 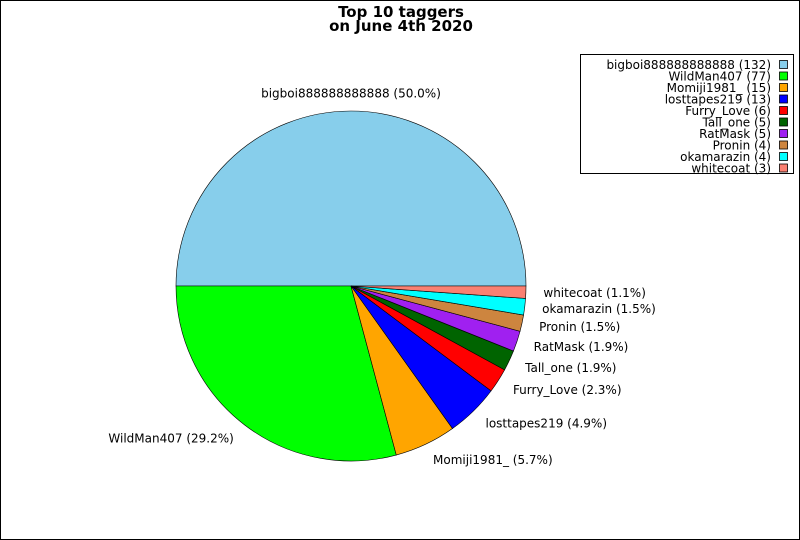 I want to click on legend-entry: whitecoat (3), so click(x=731, y=169).